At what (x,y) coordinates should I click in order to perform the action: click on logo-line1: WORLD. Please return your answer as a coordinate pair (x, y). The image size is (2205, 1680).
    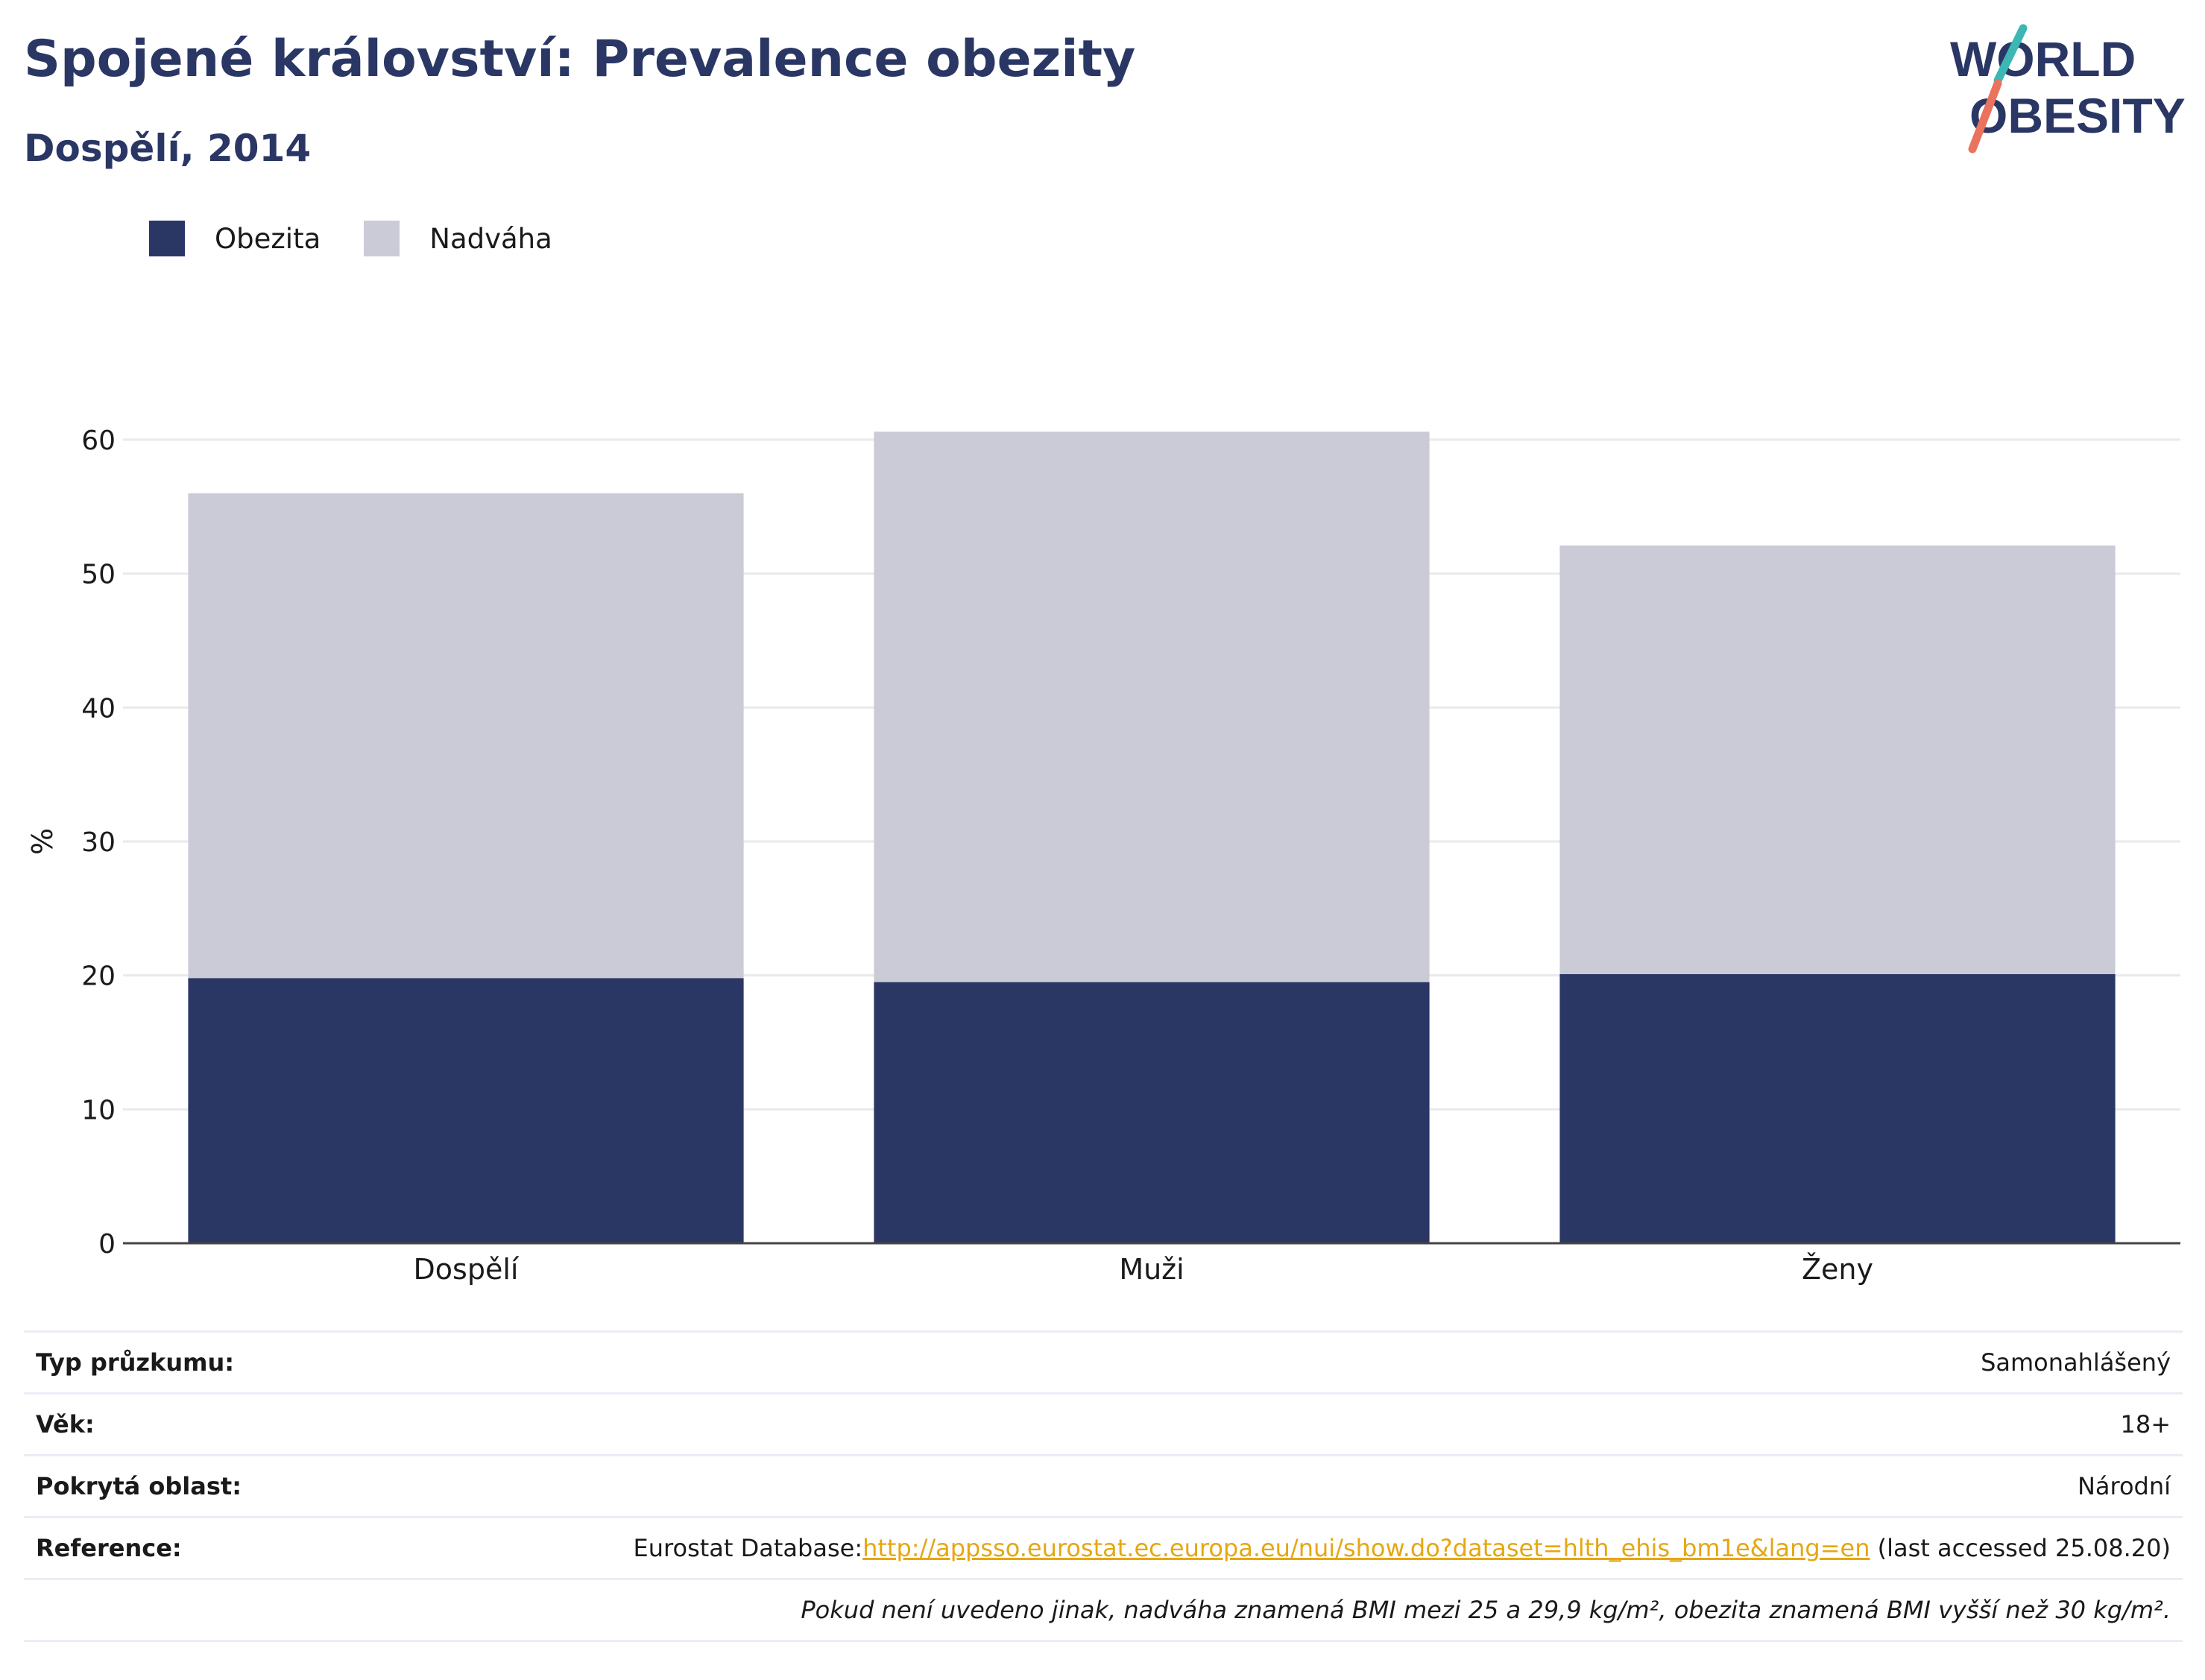
    Looking at the image, I should click on (2043, 58).